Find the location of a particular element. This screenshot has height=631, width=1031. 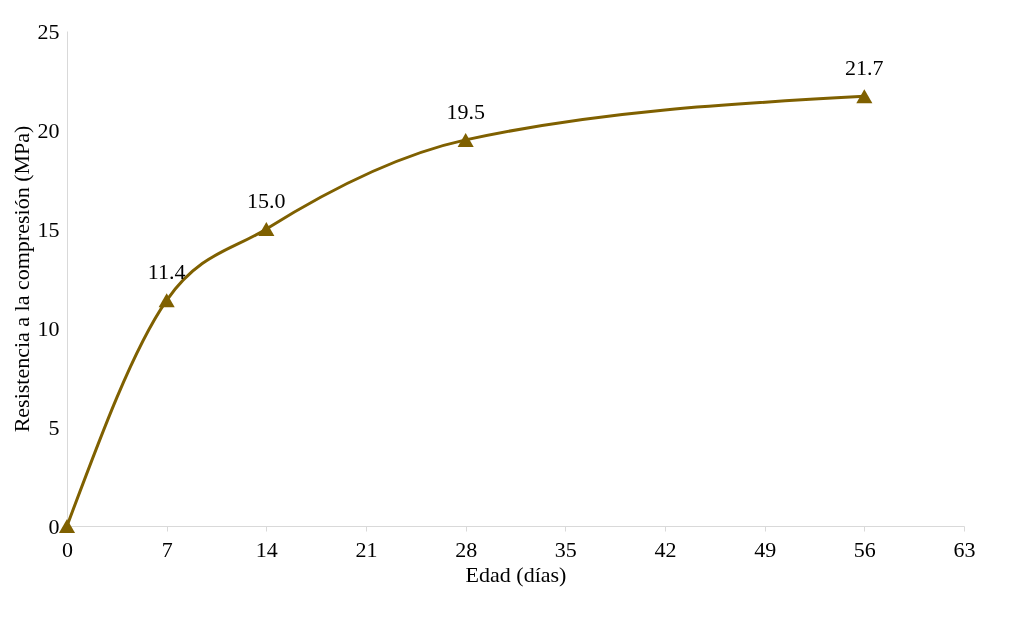

x-tick-label: 63 is located at coordinates (964, 549).